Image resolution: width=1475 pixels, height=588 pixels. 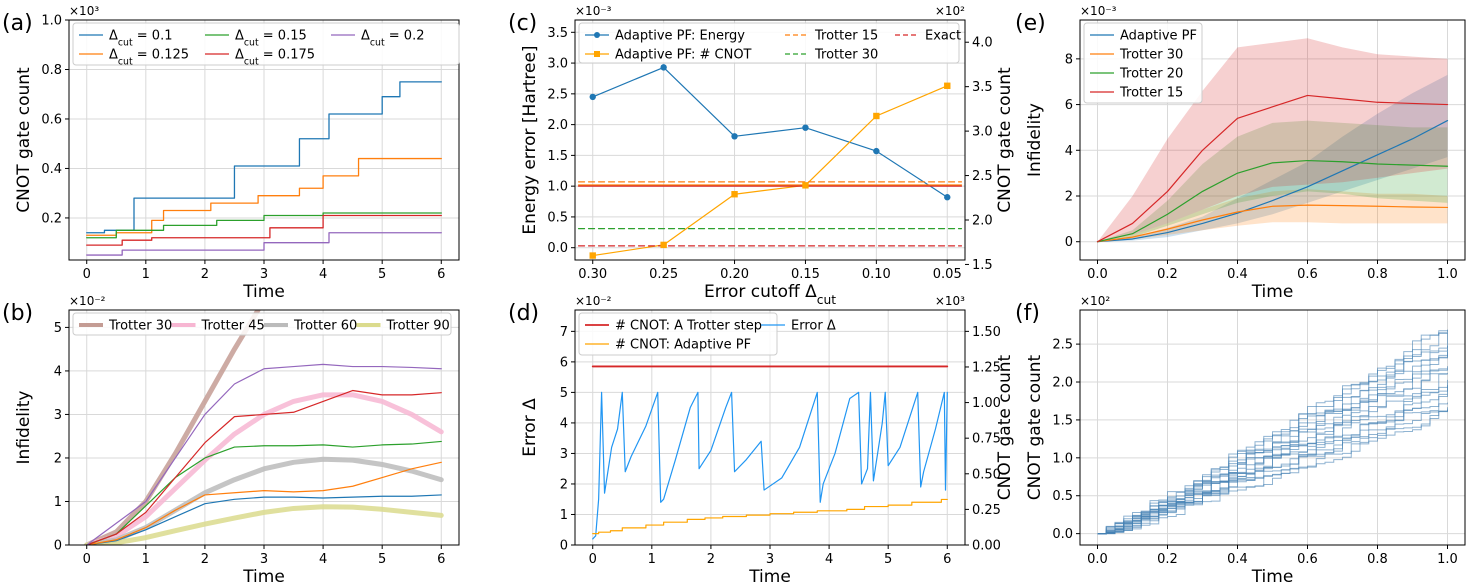 I want to click on legend-label: Δcut = 0.15, so click(x=271, y=39).